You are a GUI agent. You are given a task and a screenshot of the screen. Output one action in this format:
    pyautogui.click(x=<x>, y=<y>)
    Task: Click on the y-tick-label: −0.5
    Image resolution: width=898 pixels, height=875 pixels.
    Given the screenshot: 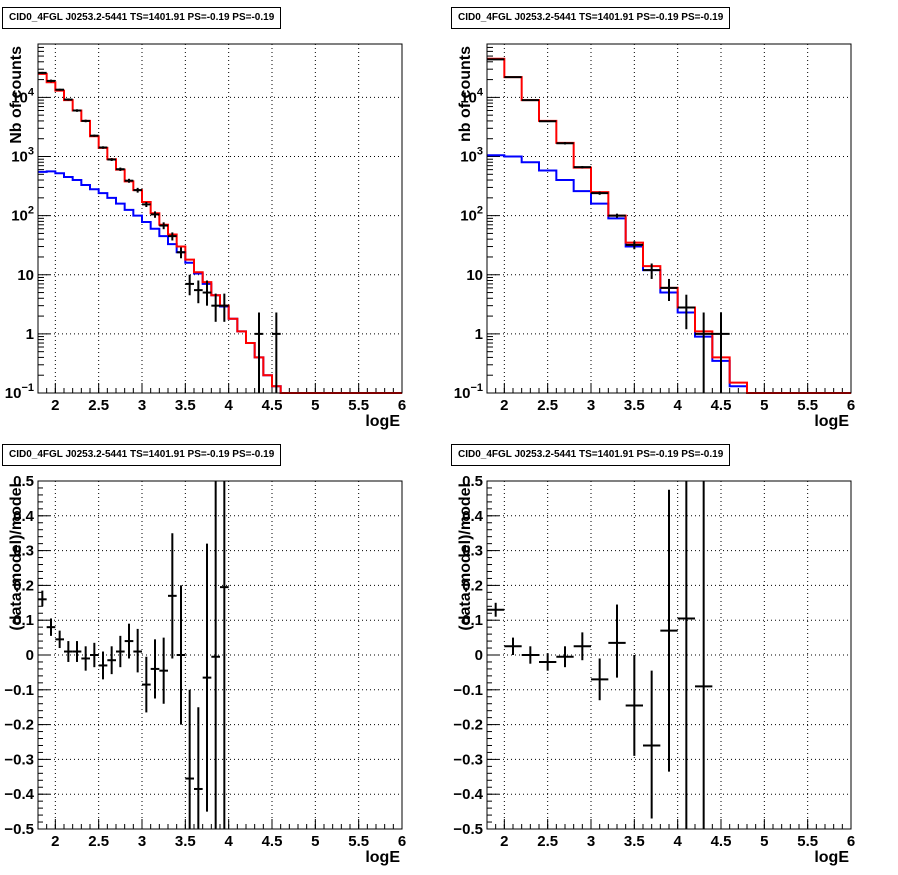 What is the action you would take?
    pyautogui.click(x=468, y=829)
    